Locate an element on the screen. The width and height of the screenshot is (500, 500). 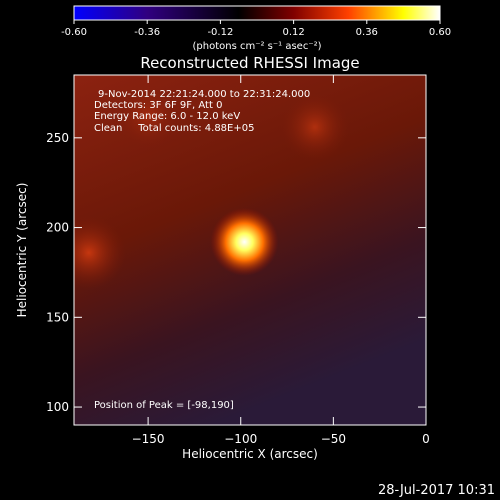
colorbar-tick-label: -0.12 is located at coordinates (220, 32).